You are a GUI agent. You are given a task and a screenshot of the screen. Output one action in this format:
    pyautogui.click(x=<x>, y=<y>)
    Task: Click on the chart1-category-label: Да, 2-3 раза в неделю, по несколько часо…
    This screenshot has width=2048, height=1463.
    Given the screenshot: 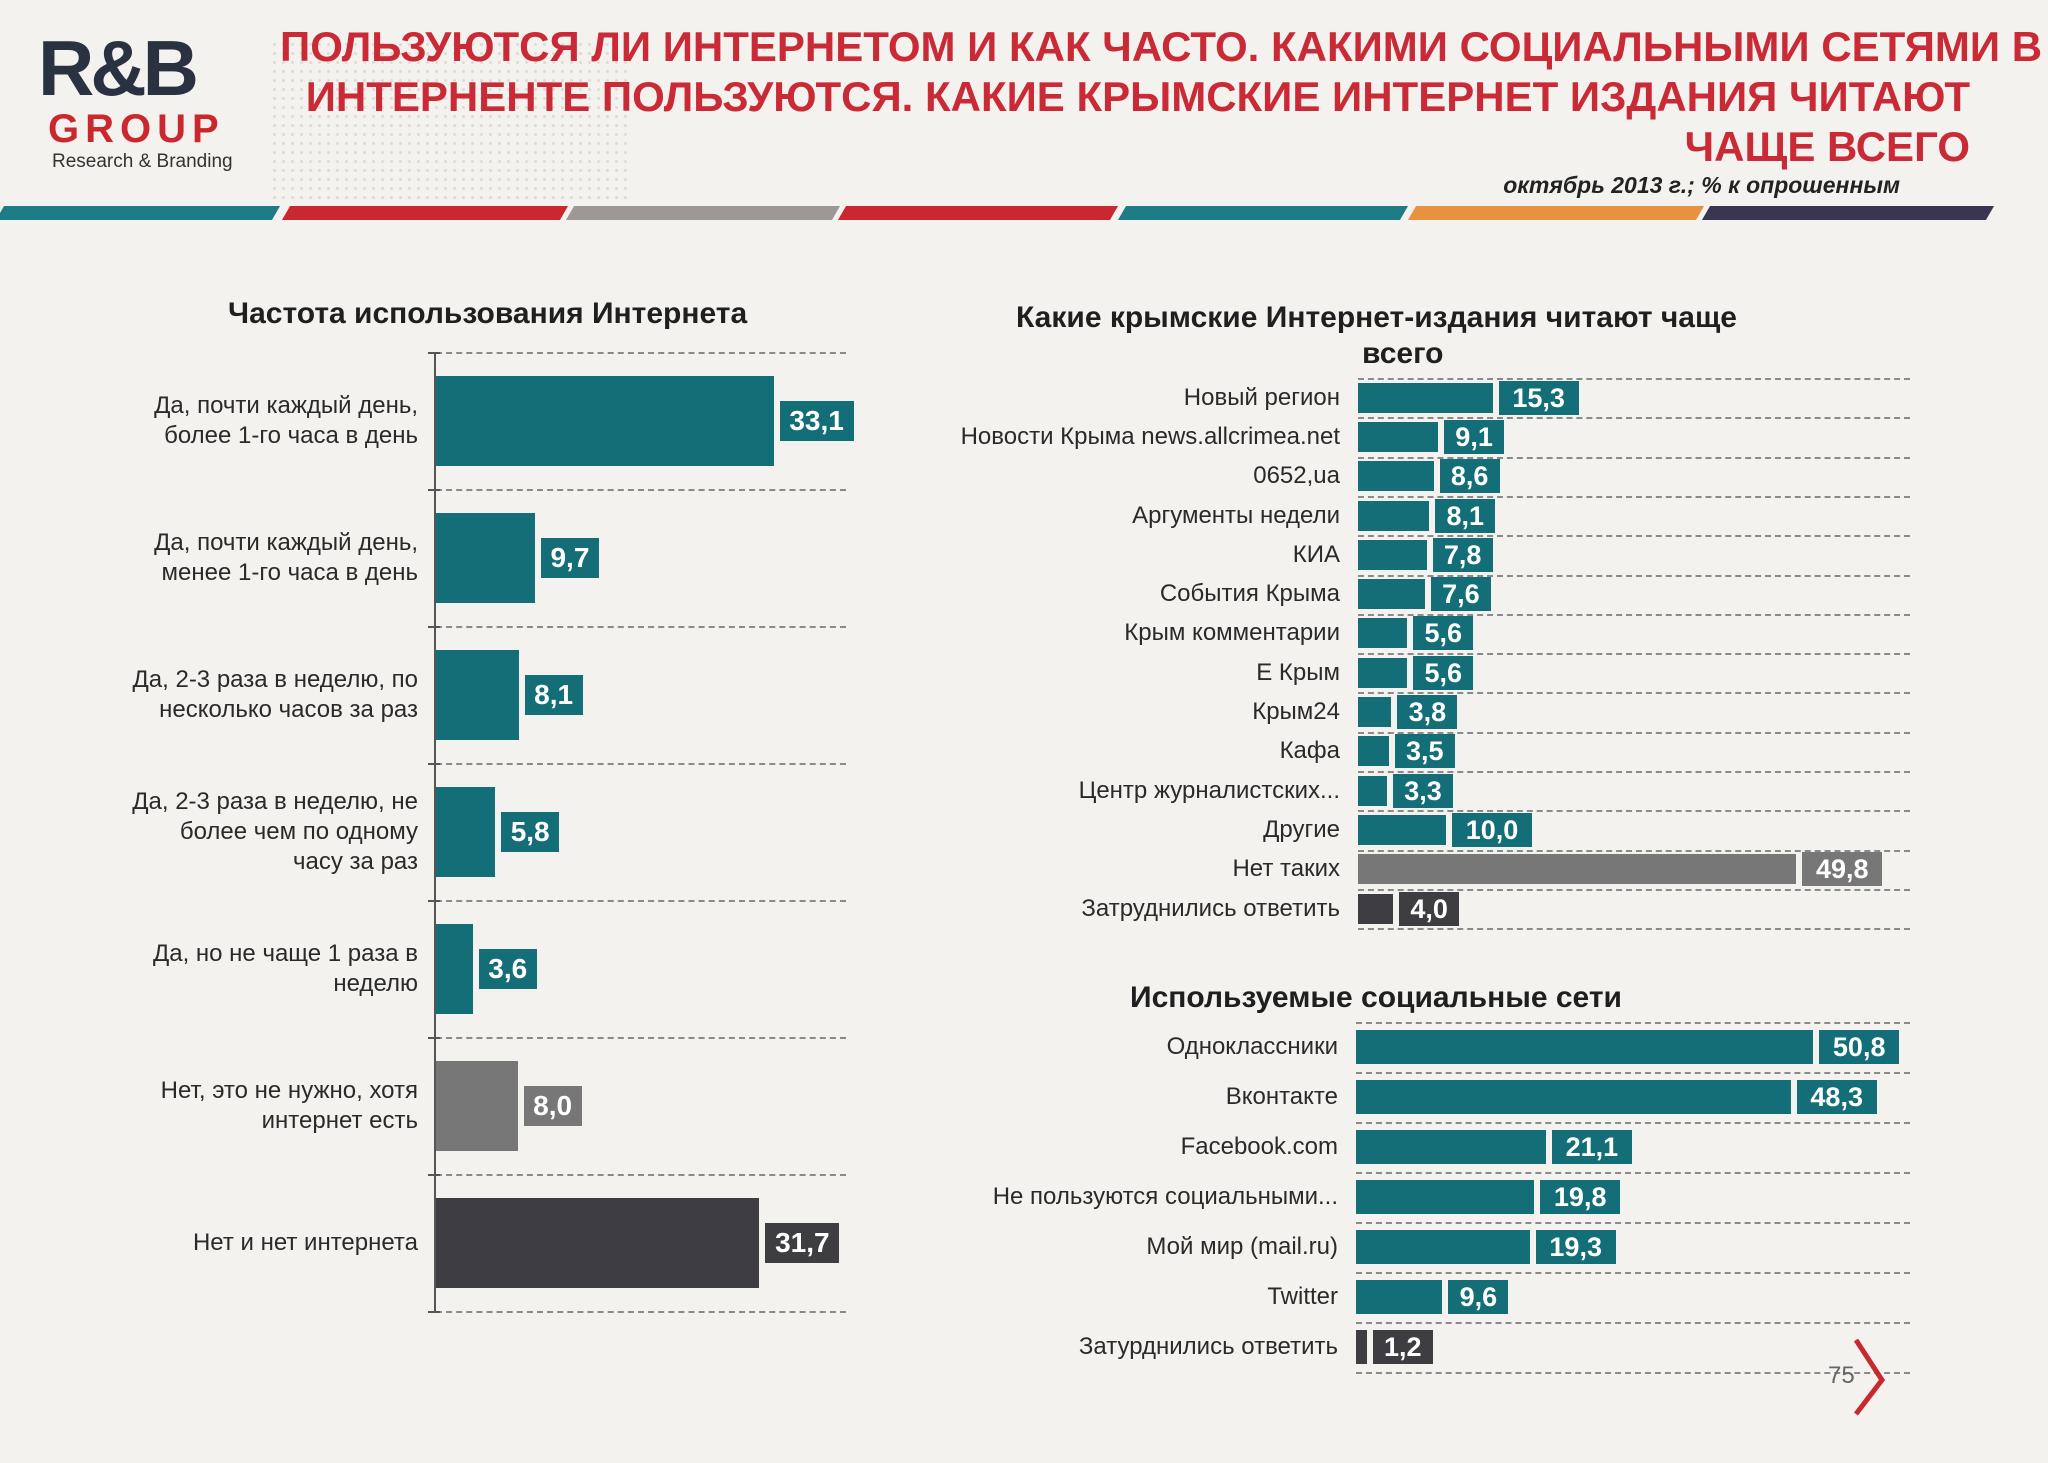 What is the action you would take?
    pyautogui.click(x=275, y=694)
    